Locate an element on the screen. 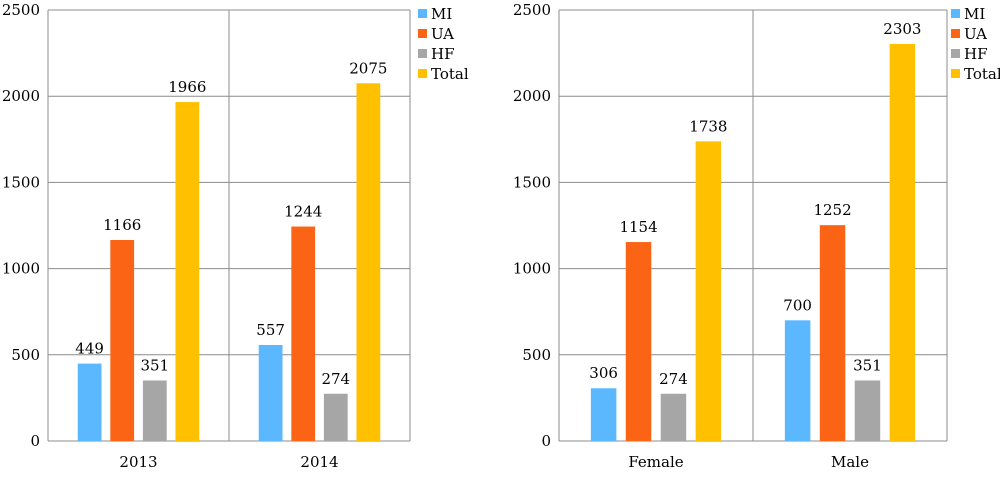 This screenshot has width=1000, height=481. bar-total-2014 is located at coordinates (368, 262).